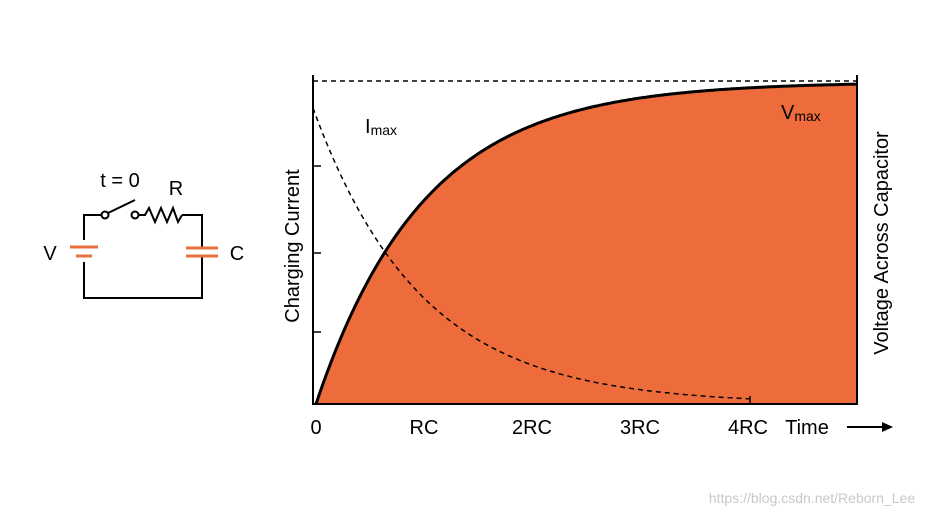 Image resolution: width=939 pixels, height=516 pixels. Describe the element at coordinates (640, 428) in the screenshot. I see `x-label: 3RC` at that location.